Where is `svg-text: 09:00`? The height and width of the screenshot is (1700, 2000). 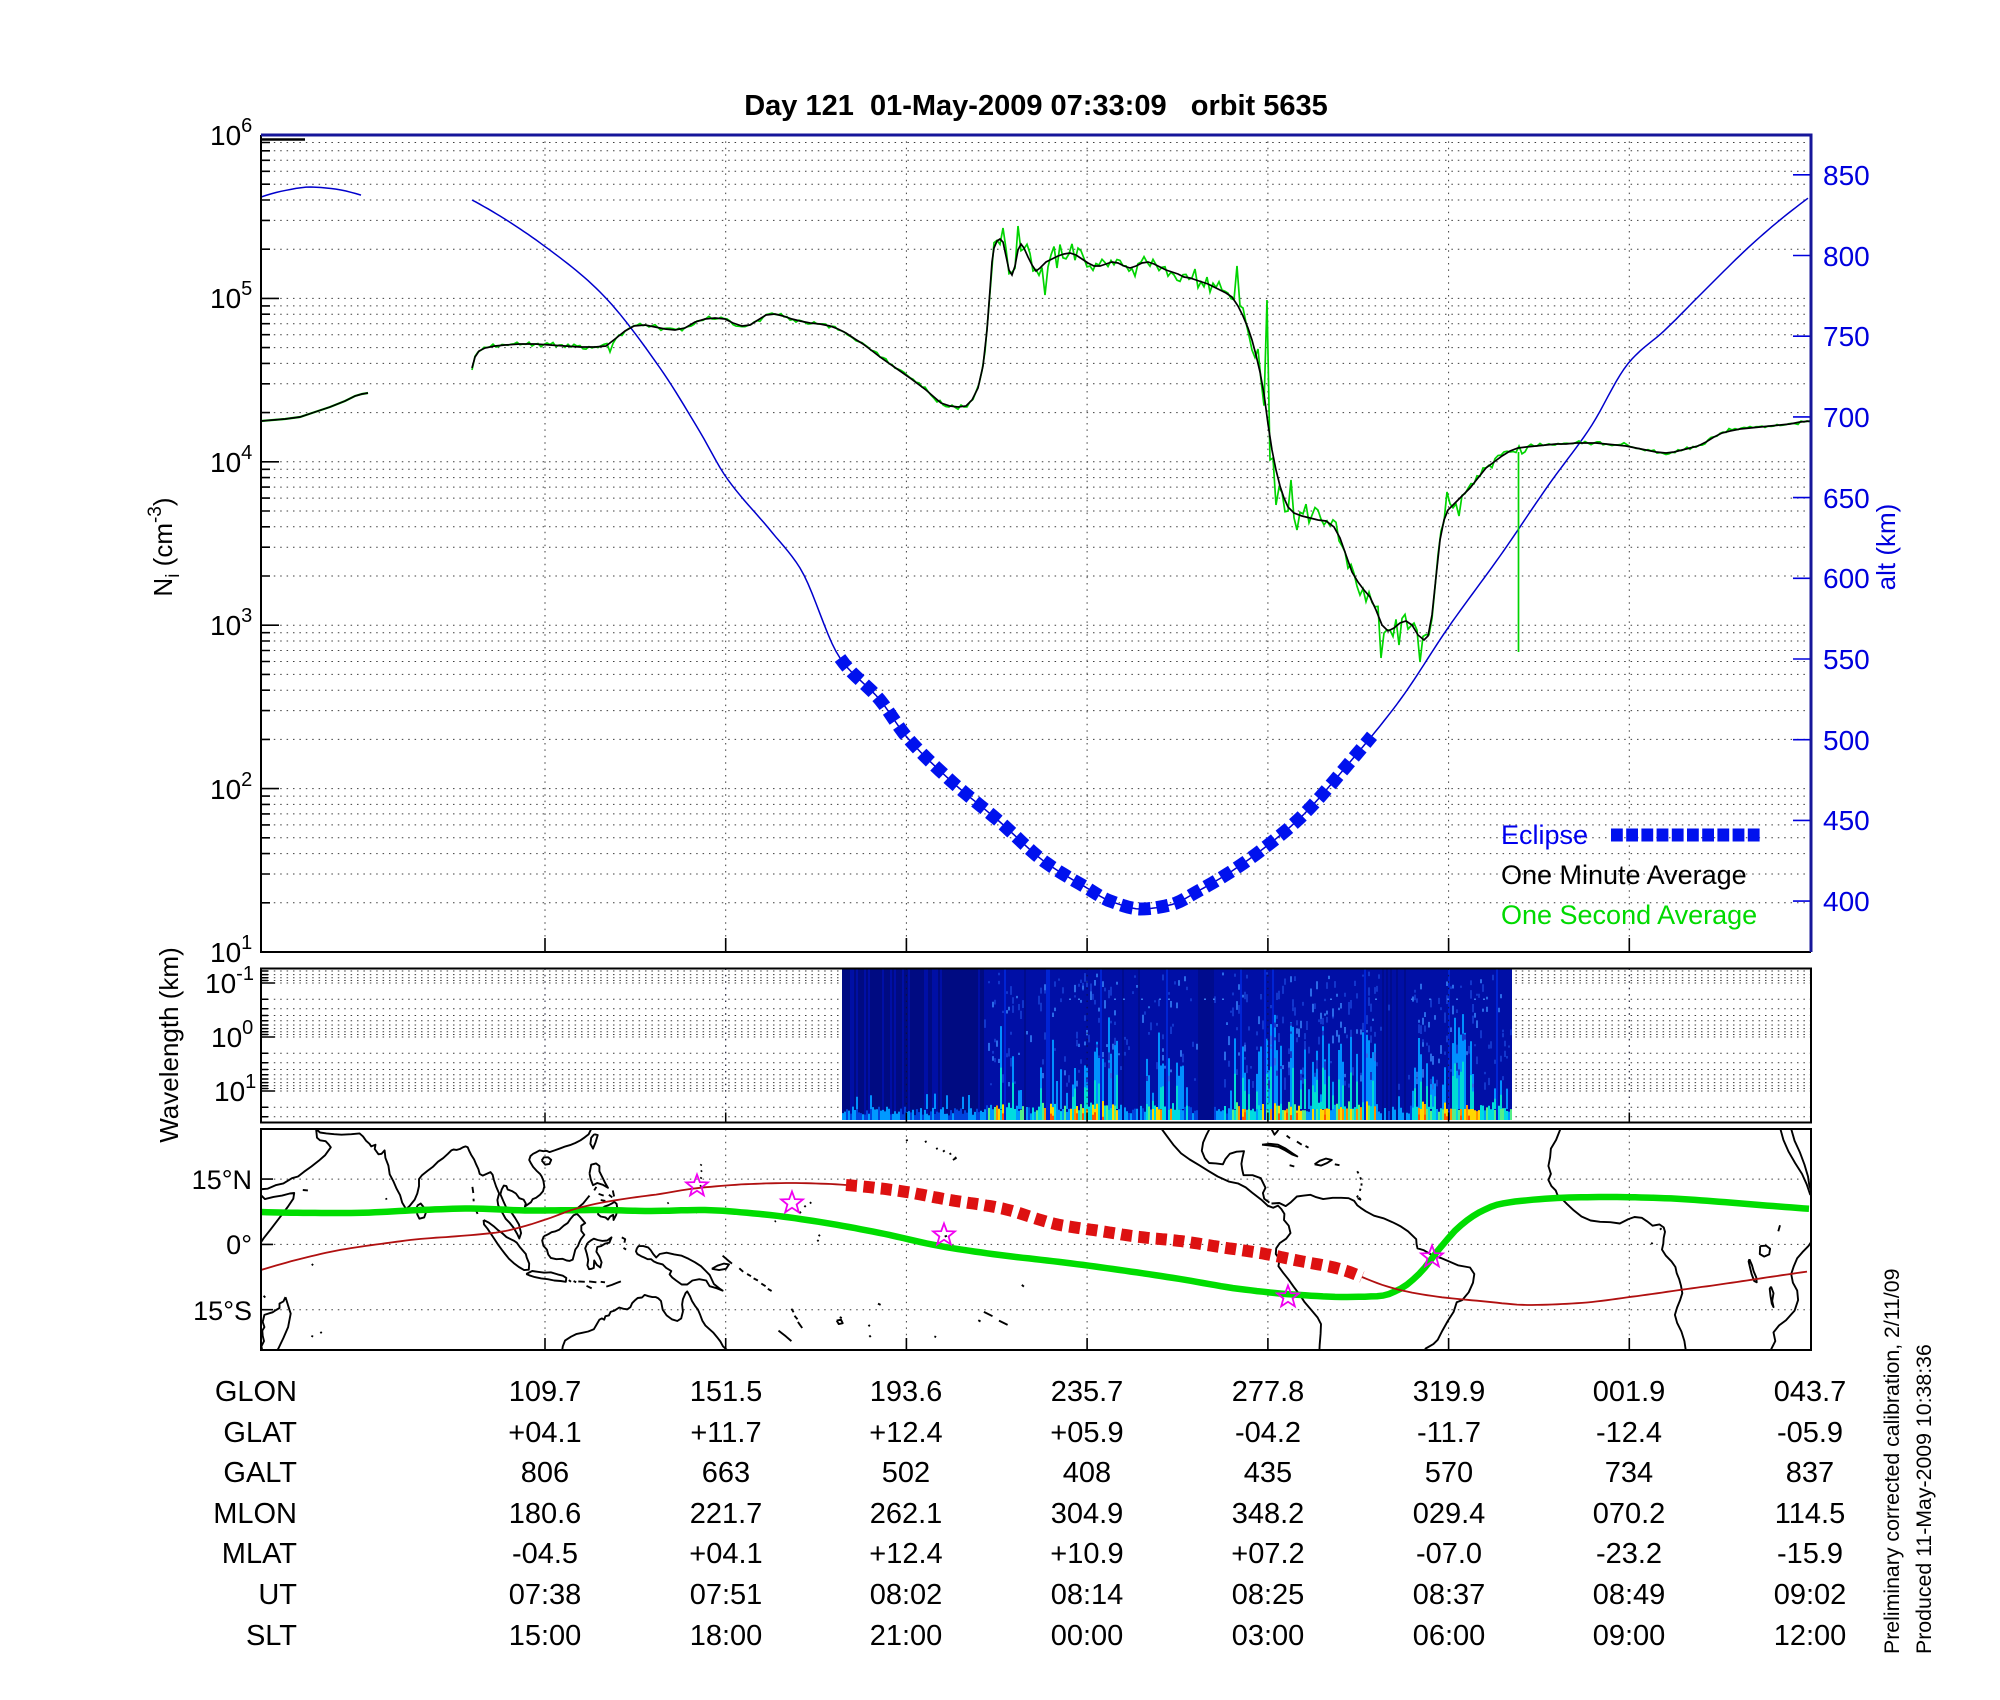
svg-text: 09:00 is located at coordinates (1629, 1636).